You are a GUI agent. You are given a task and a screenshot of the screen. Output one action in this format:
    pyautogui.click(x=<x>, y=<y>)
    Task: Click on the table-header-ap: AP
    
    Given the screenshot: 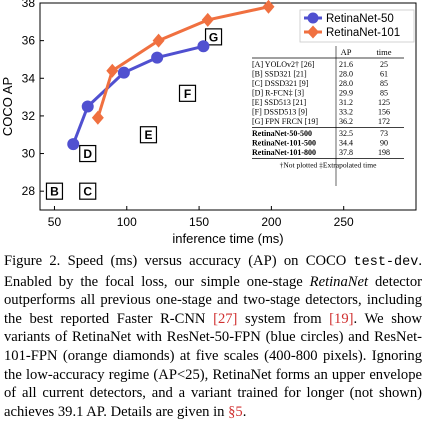 What is the action you would take?
    pyautogui.click(x=346, y=52)
    